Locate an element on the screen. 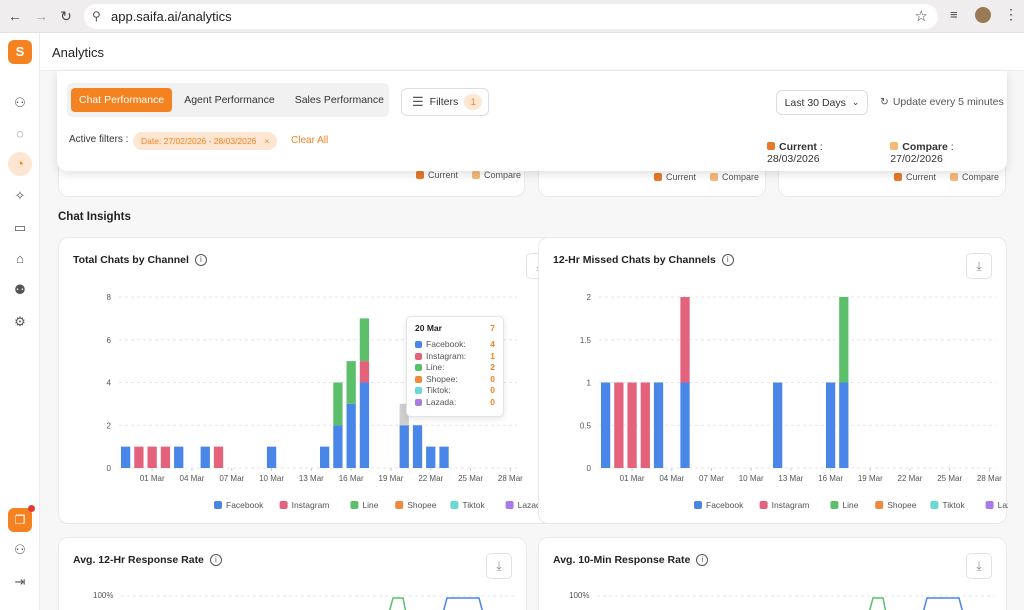 This screenshot has height=610, width=1024. clear-all-link: Clear All is located at coordinates (310, 140).